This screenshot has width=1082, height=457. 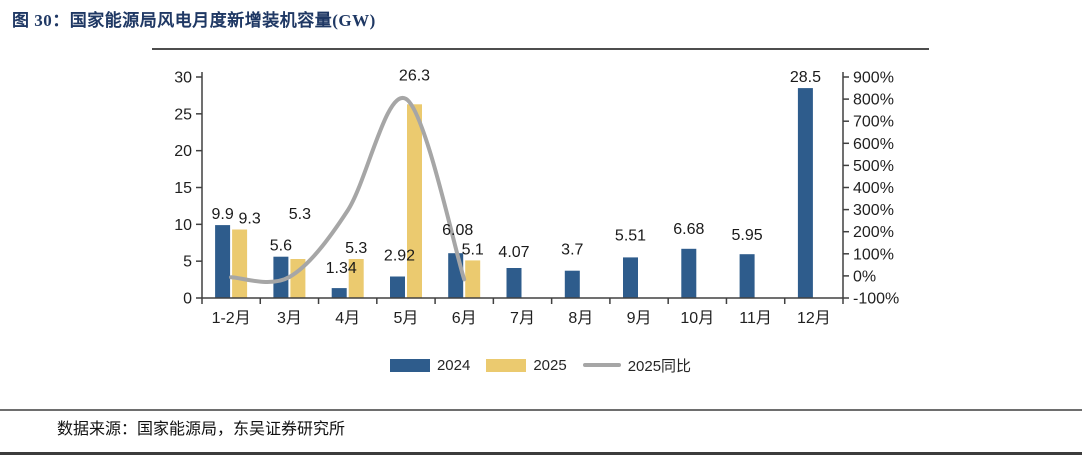 What do you see at coordinates (473, 279) in the screenshot?
I see `bar-2025-6月` at bounding box center [473, 279].